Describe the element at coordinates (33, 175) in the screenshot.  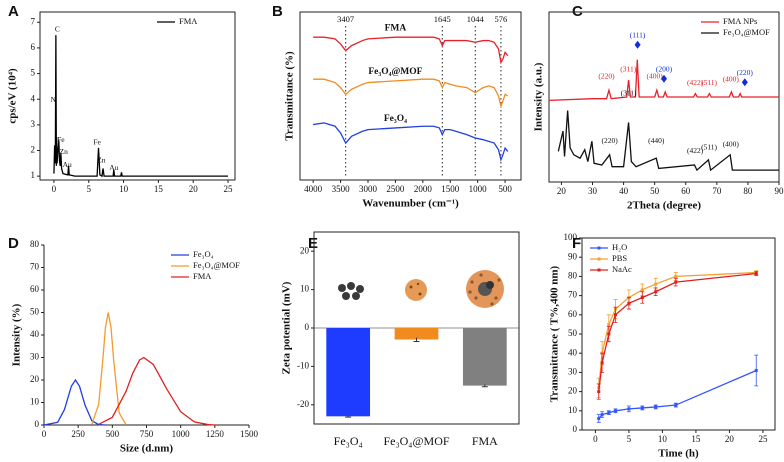
I see `y-tick-label: 1` at that location.